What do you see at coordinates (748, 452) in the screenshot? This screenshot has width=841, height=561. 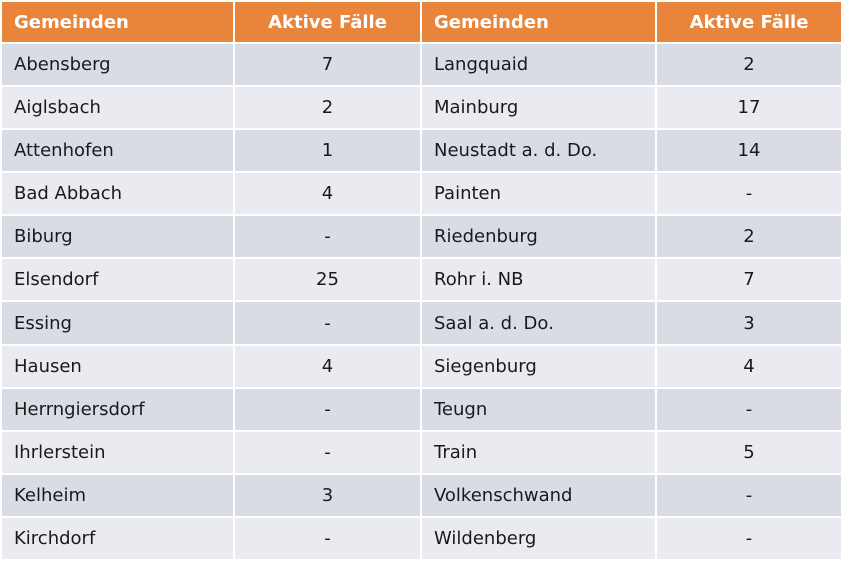 I see `case-count: 5` at bounding box center [748, 452].